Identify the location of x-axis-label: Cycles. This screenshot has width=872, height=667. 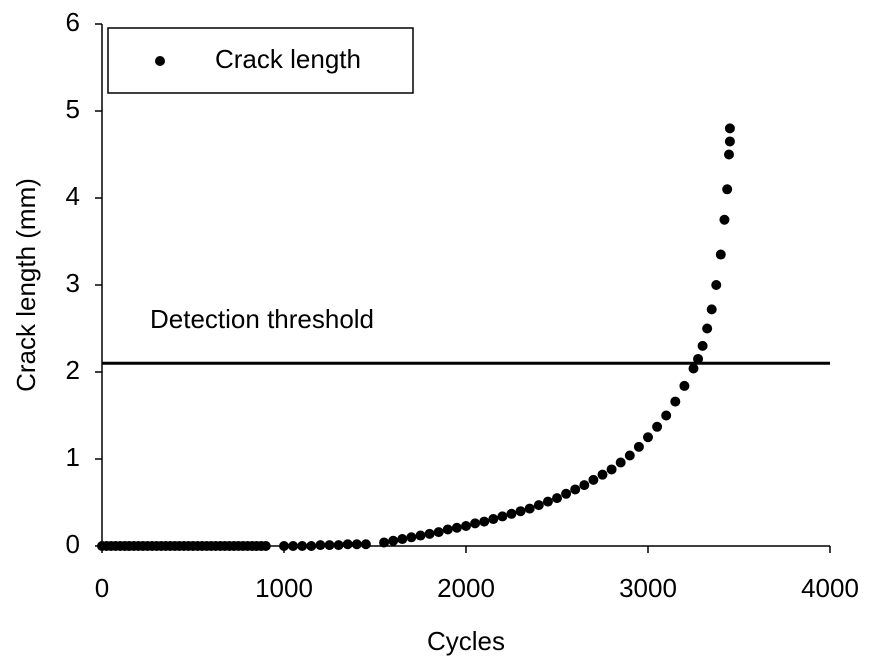
(466, 641).